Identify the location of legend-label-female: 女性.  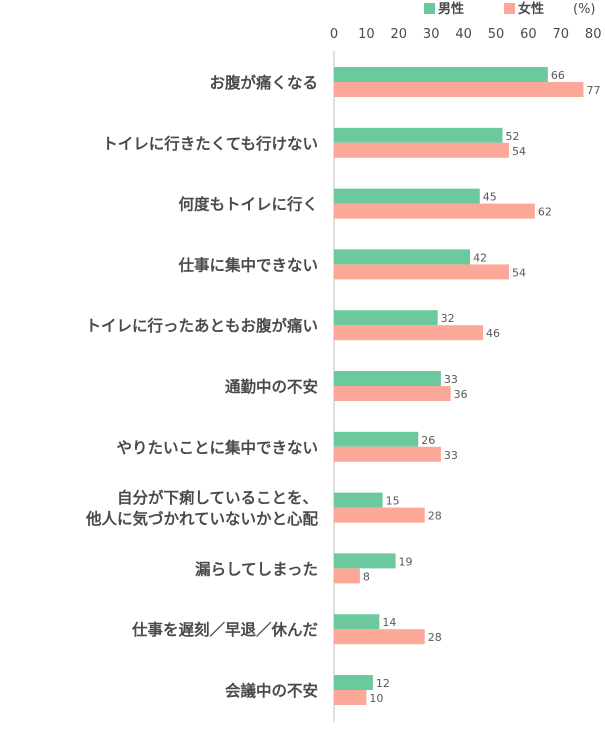
(531, 9).